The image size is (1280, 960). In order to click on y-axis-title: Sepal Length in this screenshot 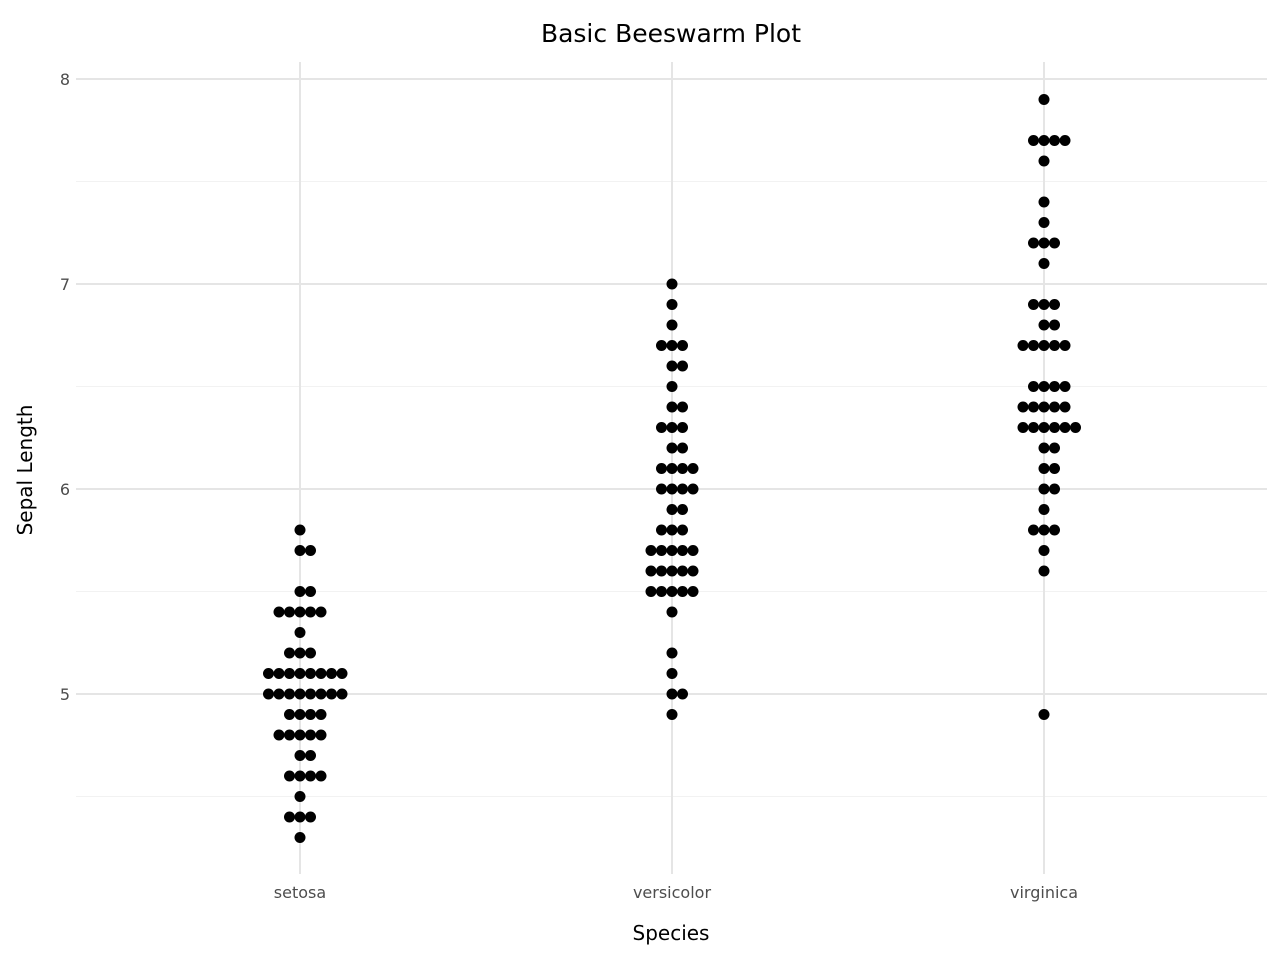, I will do `click(25, 470)`.